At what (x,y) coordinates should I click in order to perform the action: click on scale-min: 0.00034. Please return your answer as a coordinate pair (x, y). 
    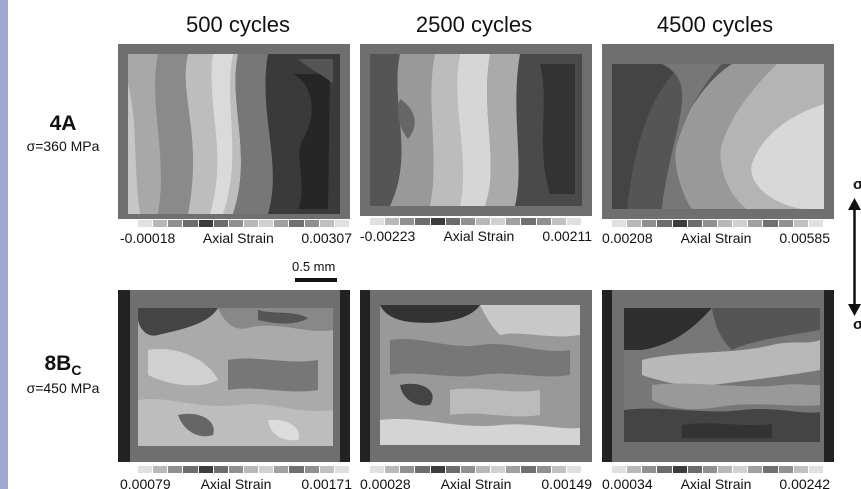
    Looking at the image, I should click on (627, 482).